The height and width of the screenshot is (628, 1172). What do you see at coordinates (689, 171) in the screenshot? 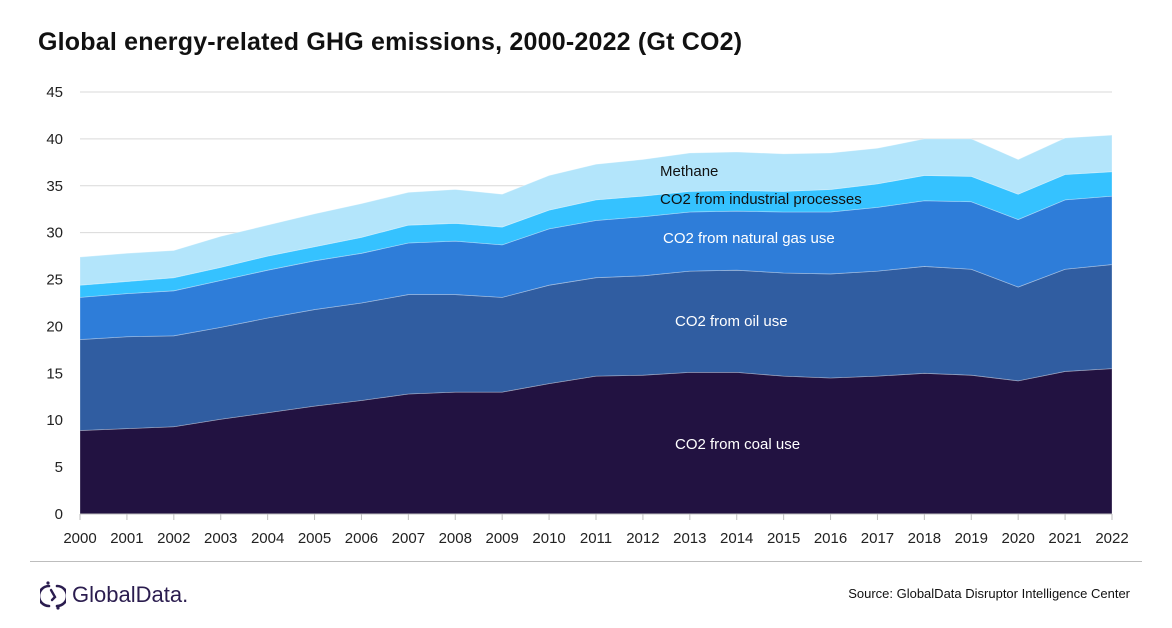
I see `series-label: Methane` at bounding box center [689, 171].